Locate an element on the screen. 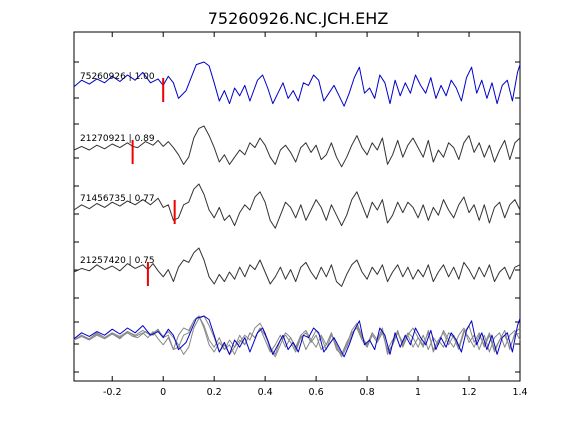 The width and height of the screenshot is (576, 432). x-tick-label: 0.4 is located at coordinates (265, 392).